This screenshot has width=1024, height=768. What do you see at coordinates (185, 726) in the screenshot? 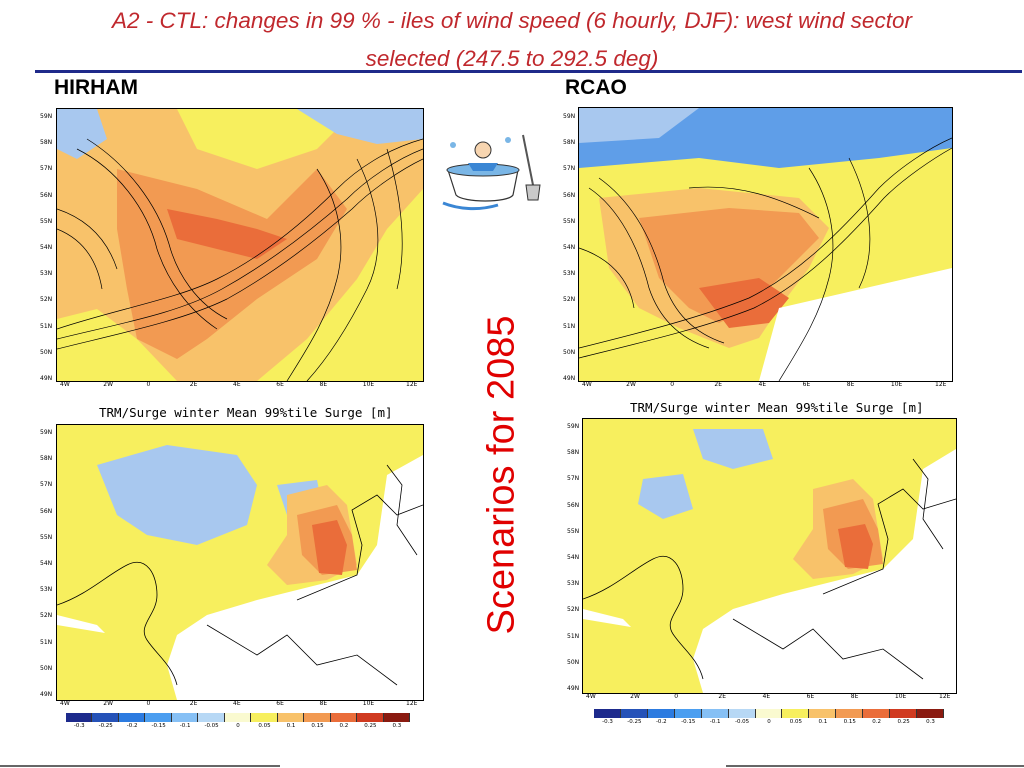
I see `colorbar-label: -0.1` at bounding box center [185, 726].